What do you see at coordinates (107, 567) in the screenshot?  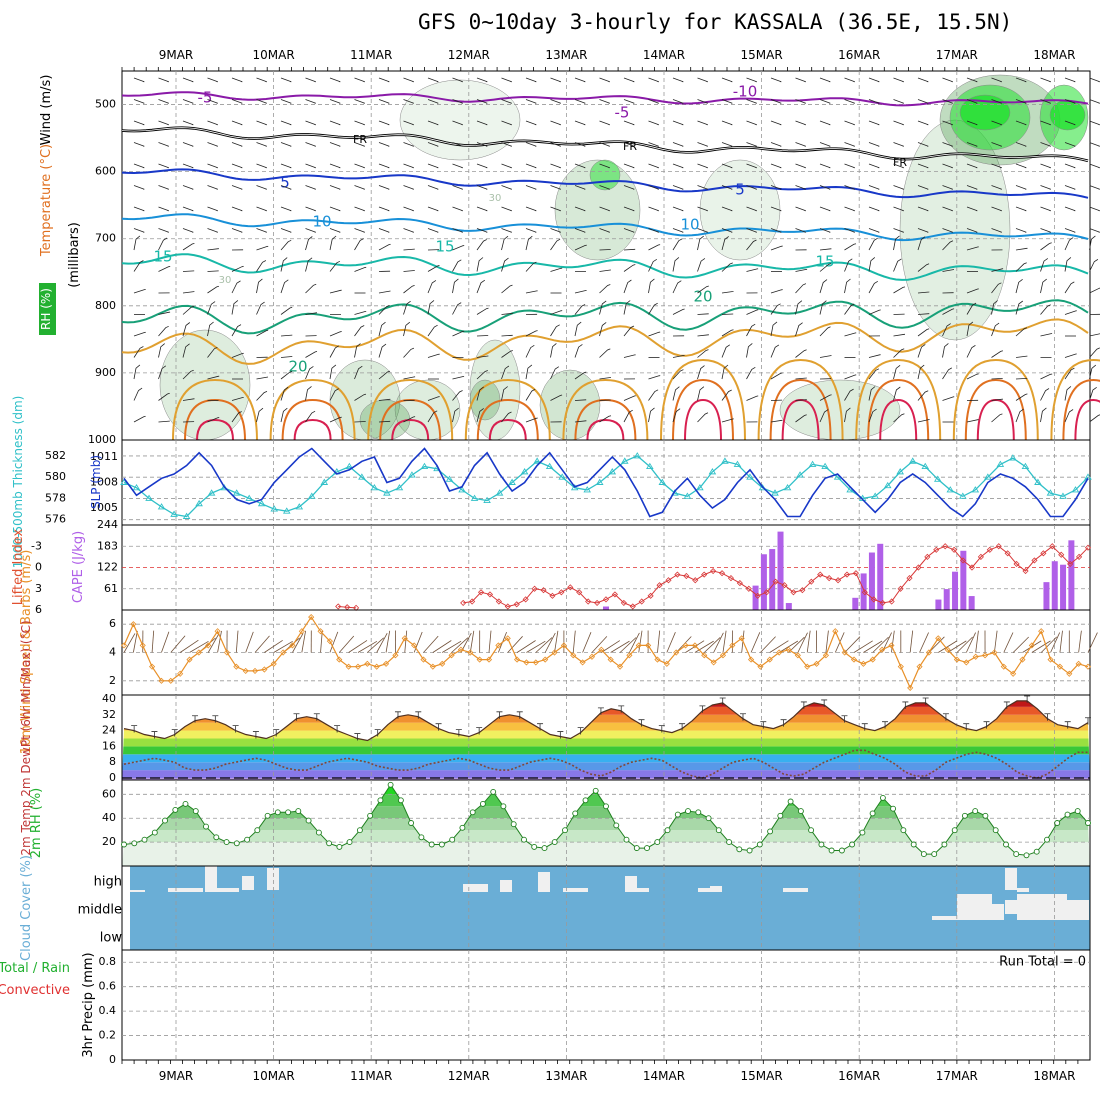 I see `cape-tick-label: 122` at bounding box center [107, 567].